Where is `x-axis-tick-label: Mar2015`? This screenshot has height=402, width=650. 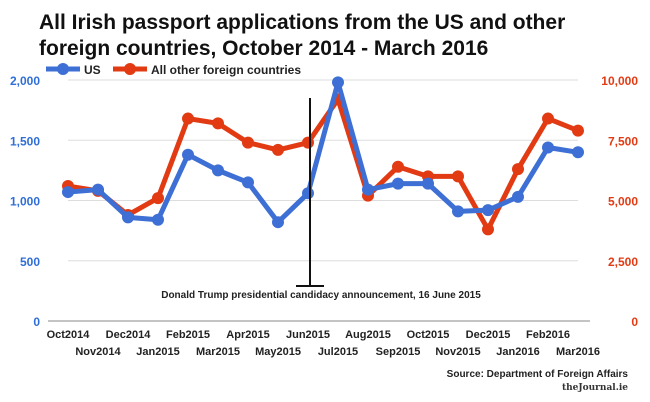
x-axis-tick-label: Mar2015 is located at coordinates (218, 352).